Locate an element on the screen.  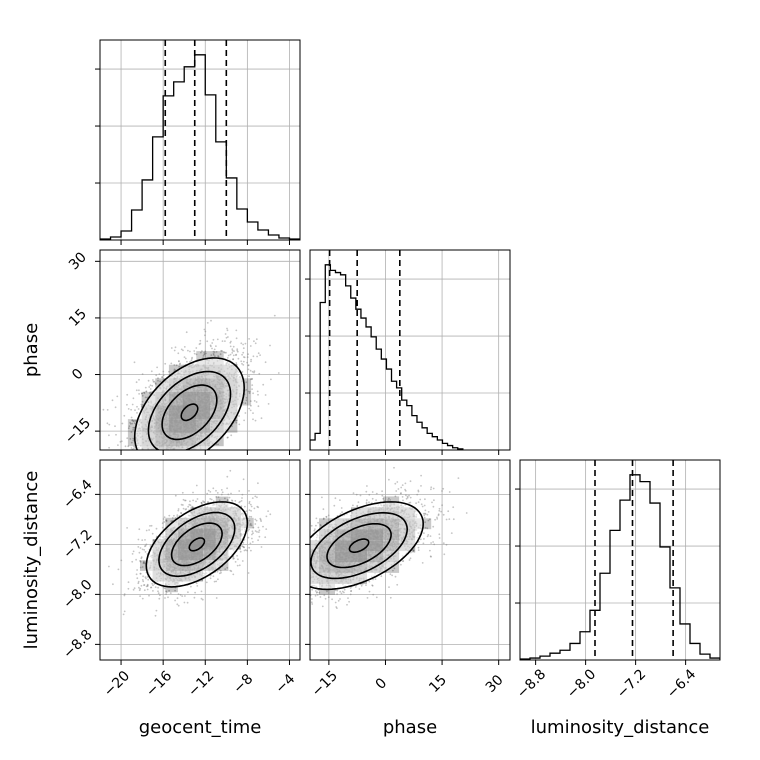
histogram-panel-geocent_time is located at coordinates (200, 140).